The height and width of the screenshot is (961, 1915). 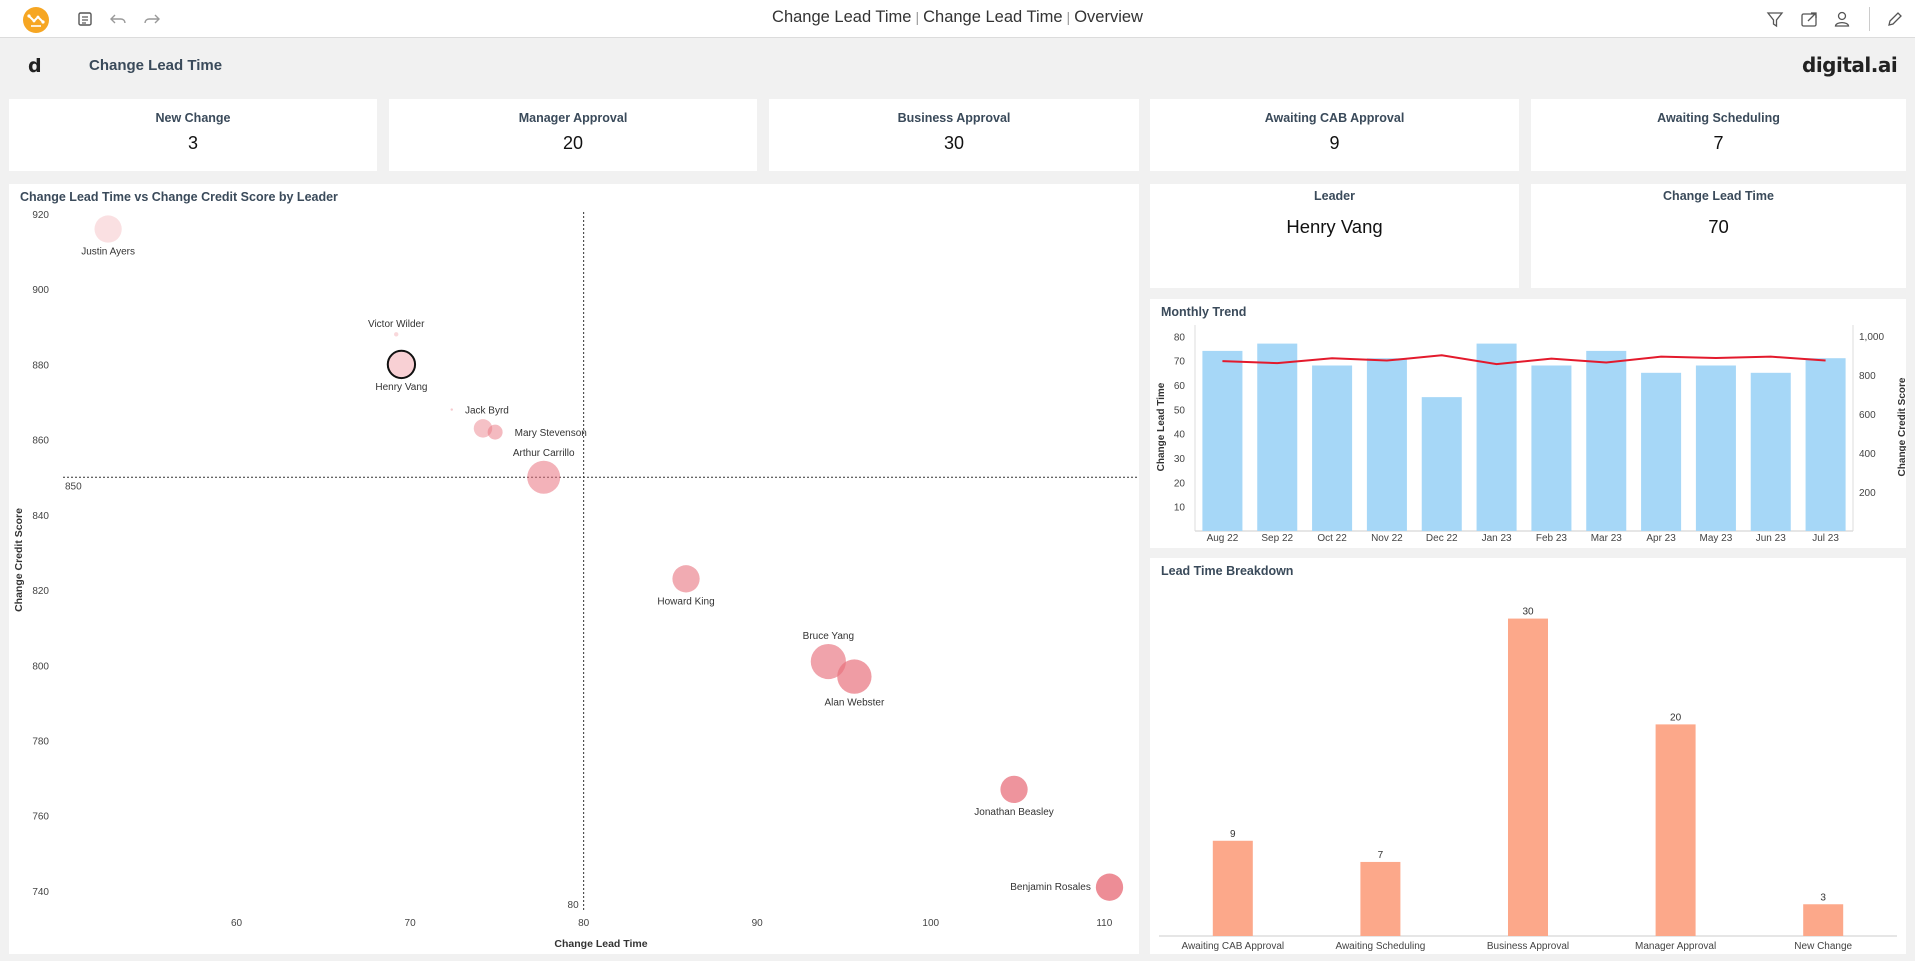 What do you see at coordinates (193, 118) in the screenshot?
I see `kpi-label: New Change` at bounding box center [193, 118].